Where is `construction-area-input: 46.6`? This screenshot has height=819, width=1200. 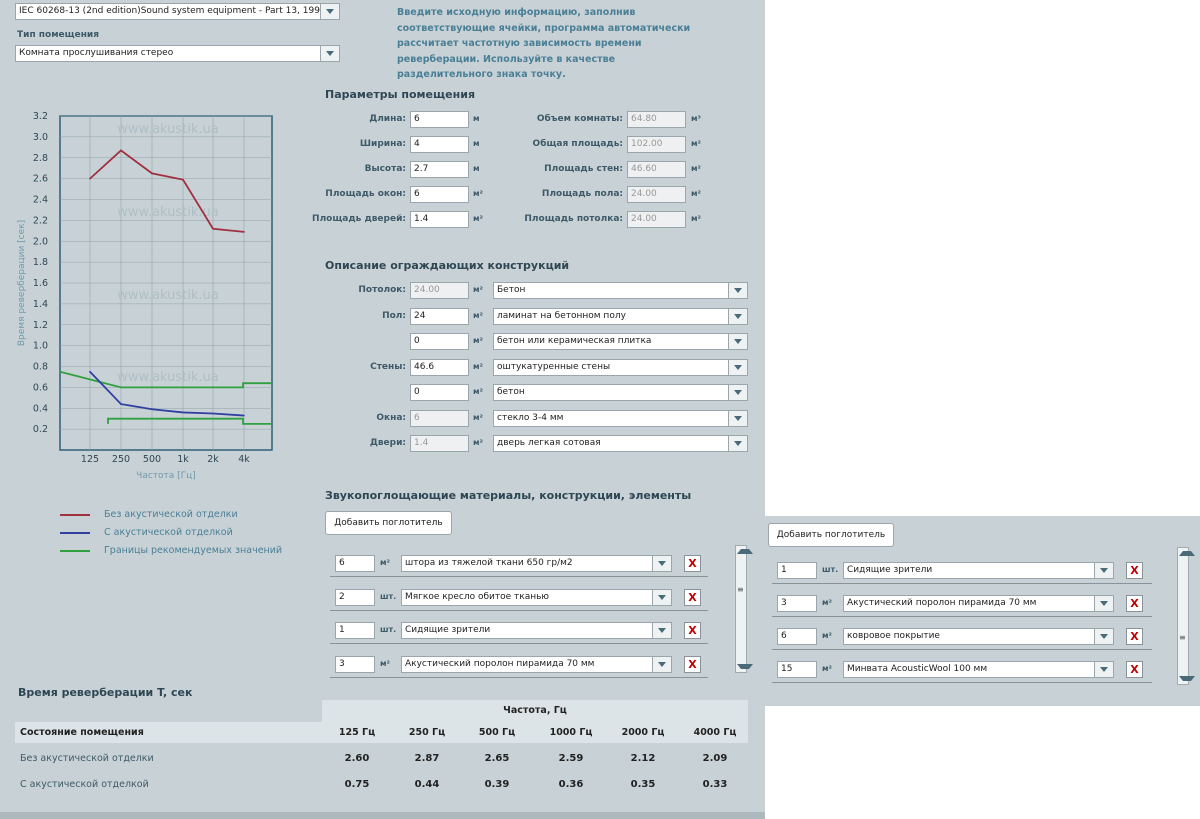 construction-area-input: 46.6 is located at coordinates (439, 367).